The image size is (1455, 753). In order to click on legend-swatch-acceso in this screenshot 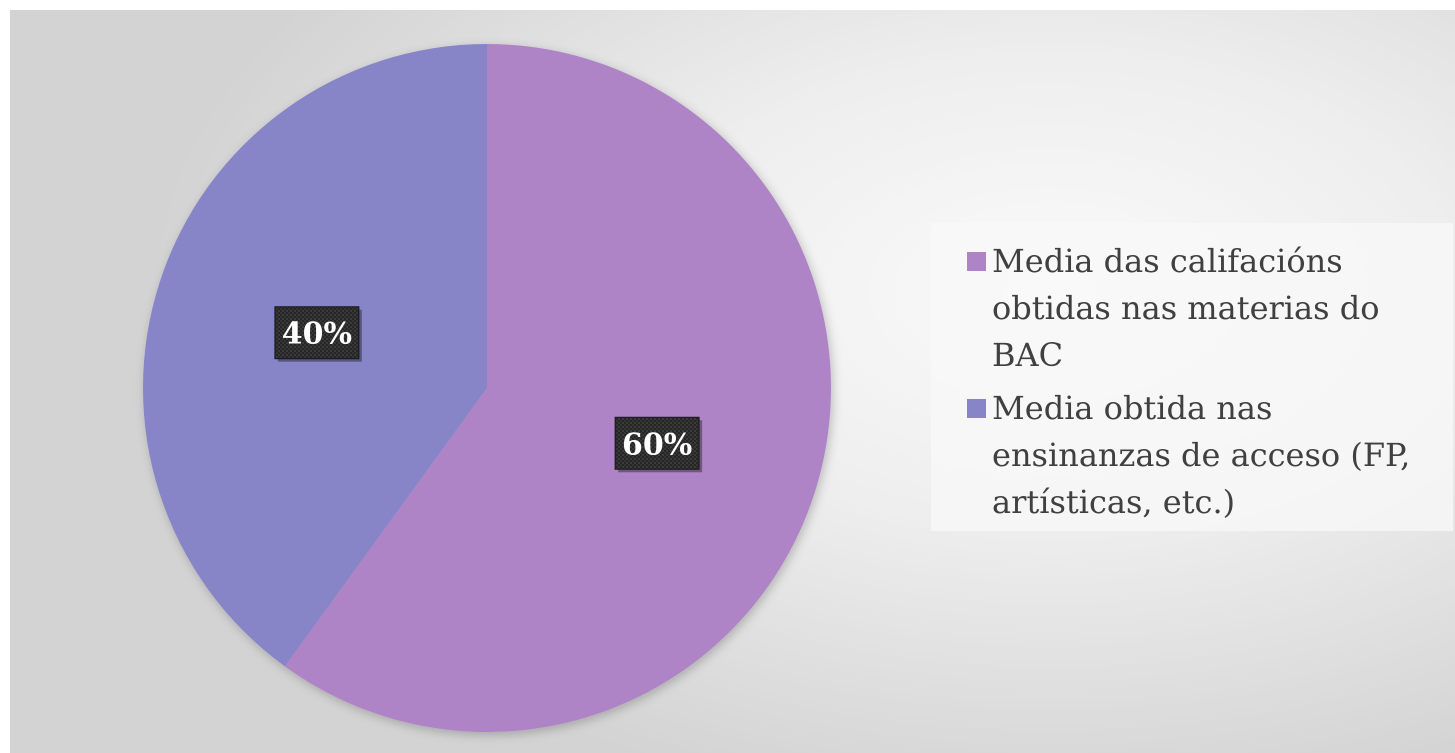, I will do `click(976, 408)`.